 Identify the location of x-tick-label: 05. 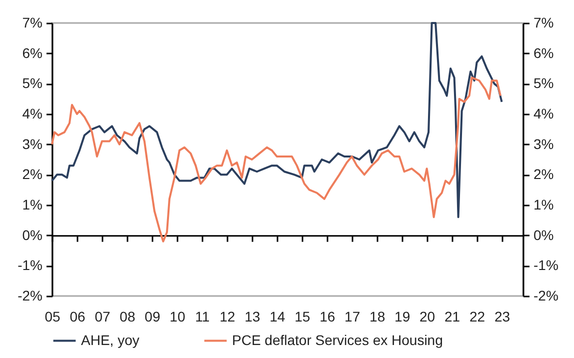
(52, 316).